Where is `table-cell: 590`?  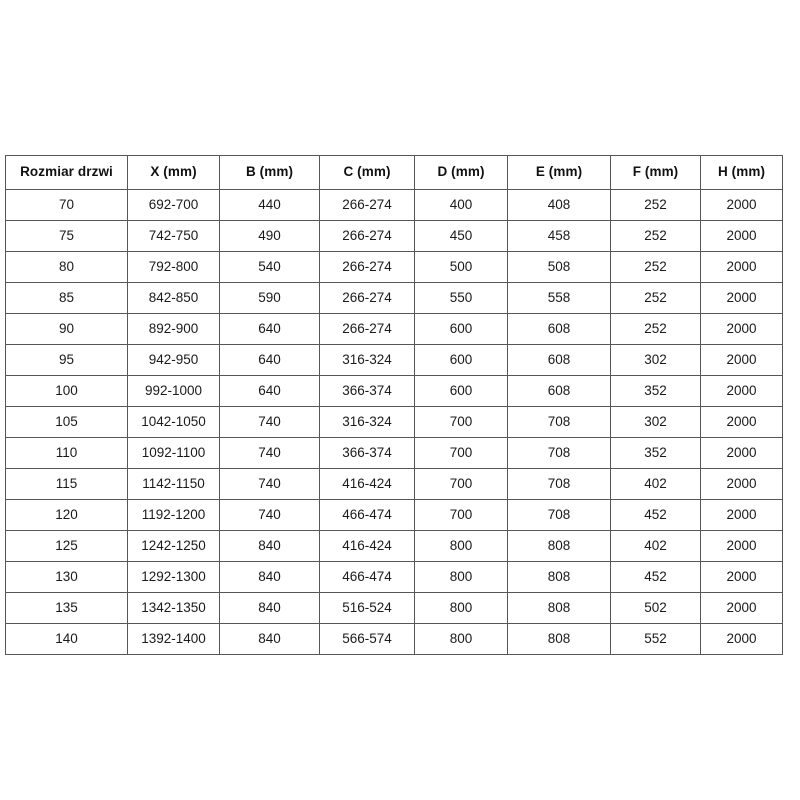 table-cell: 590 is located at coordinates (269, 298).